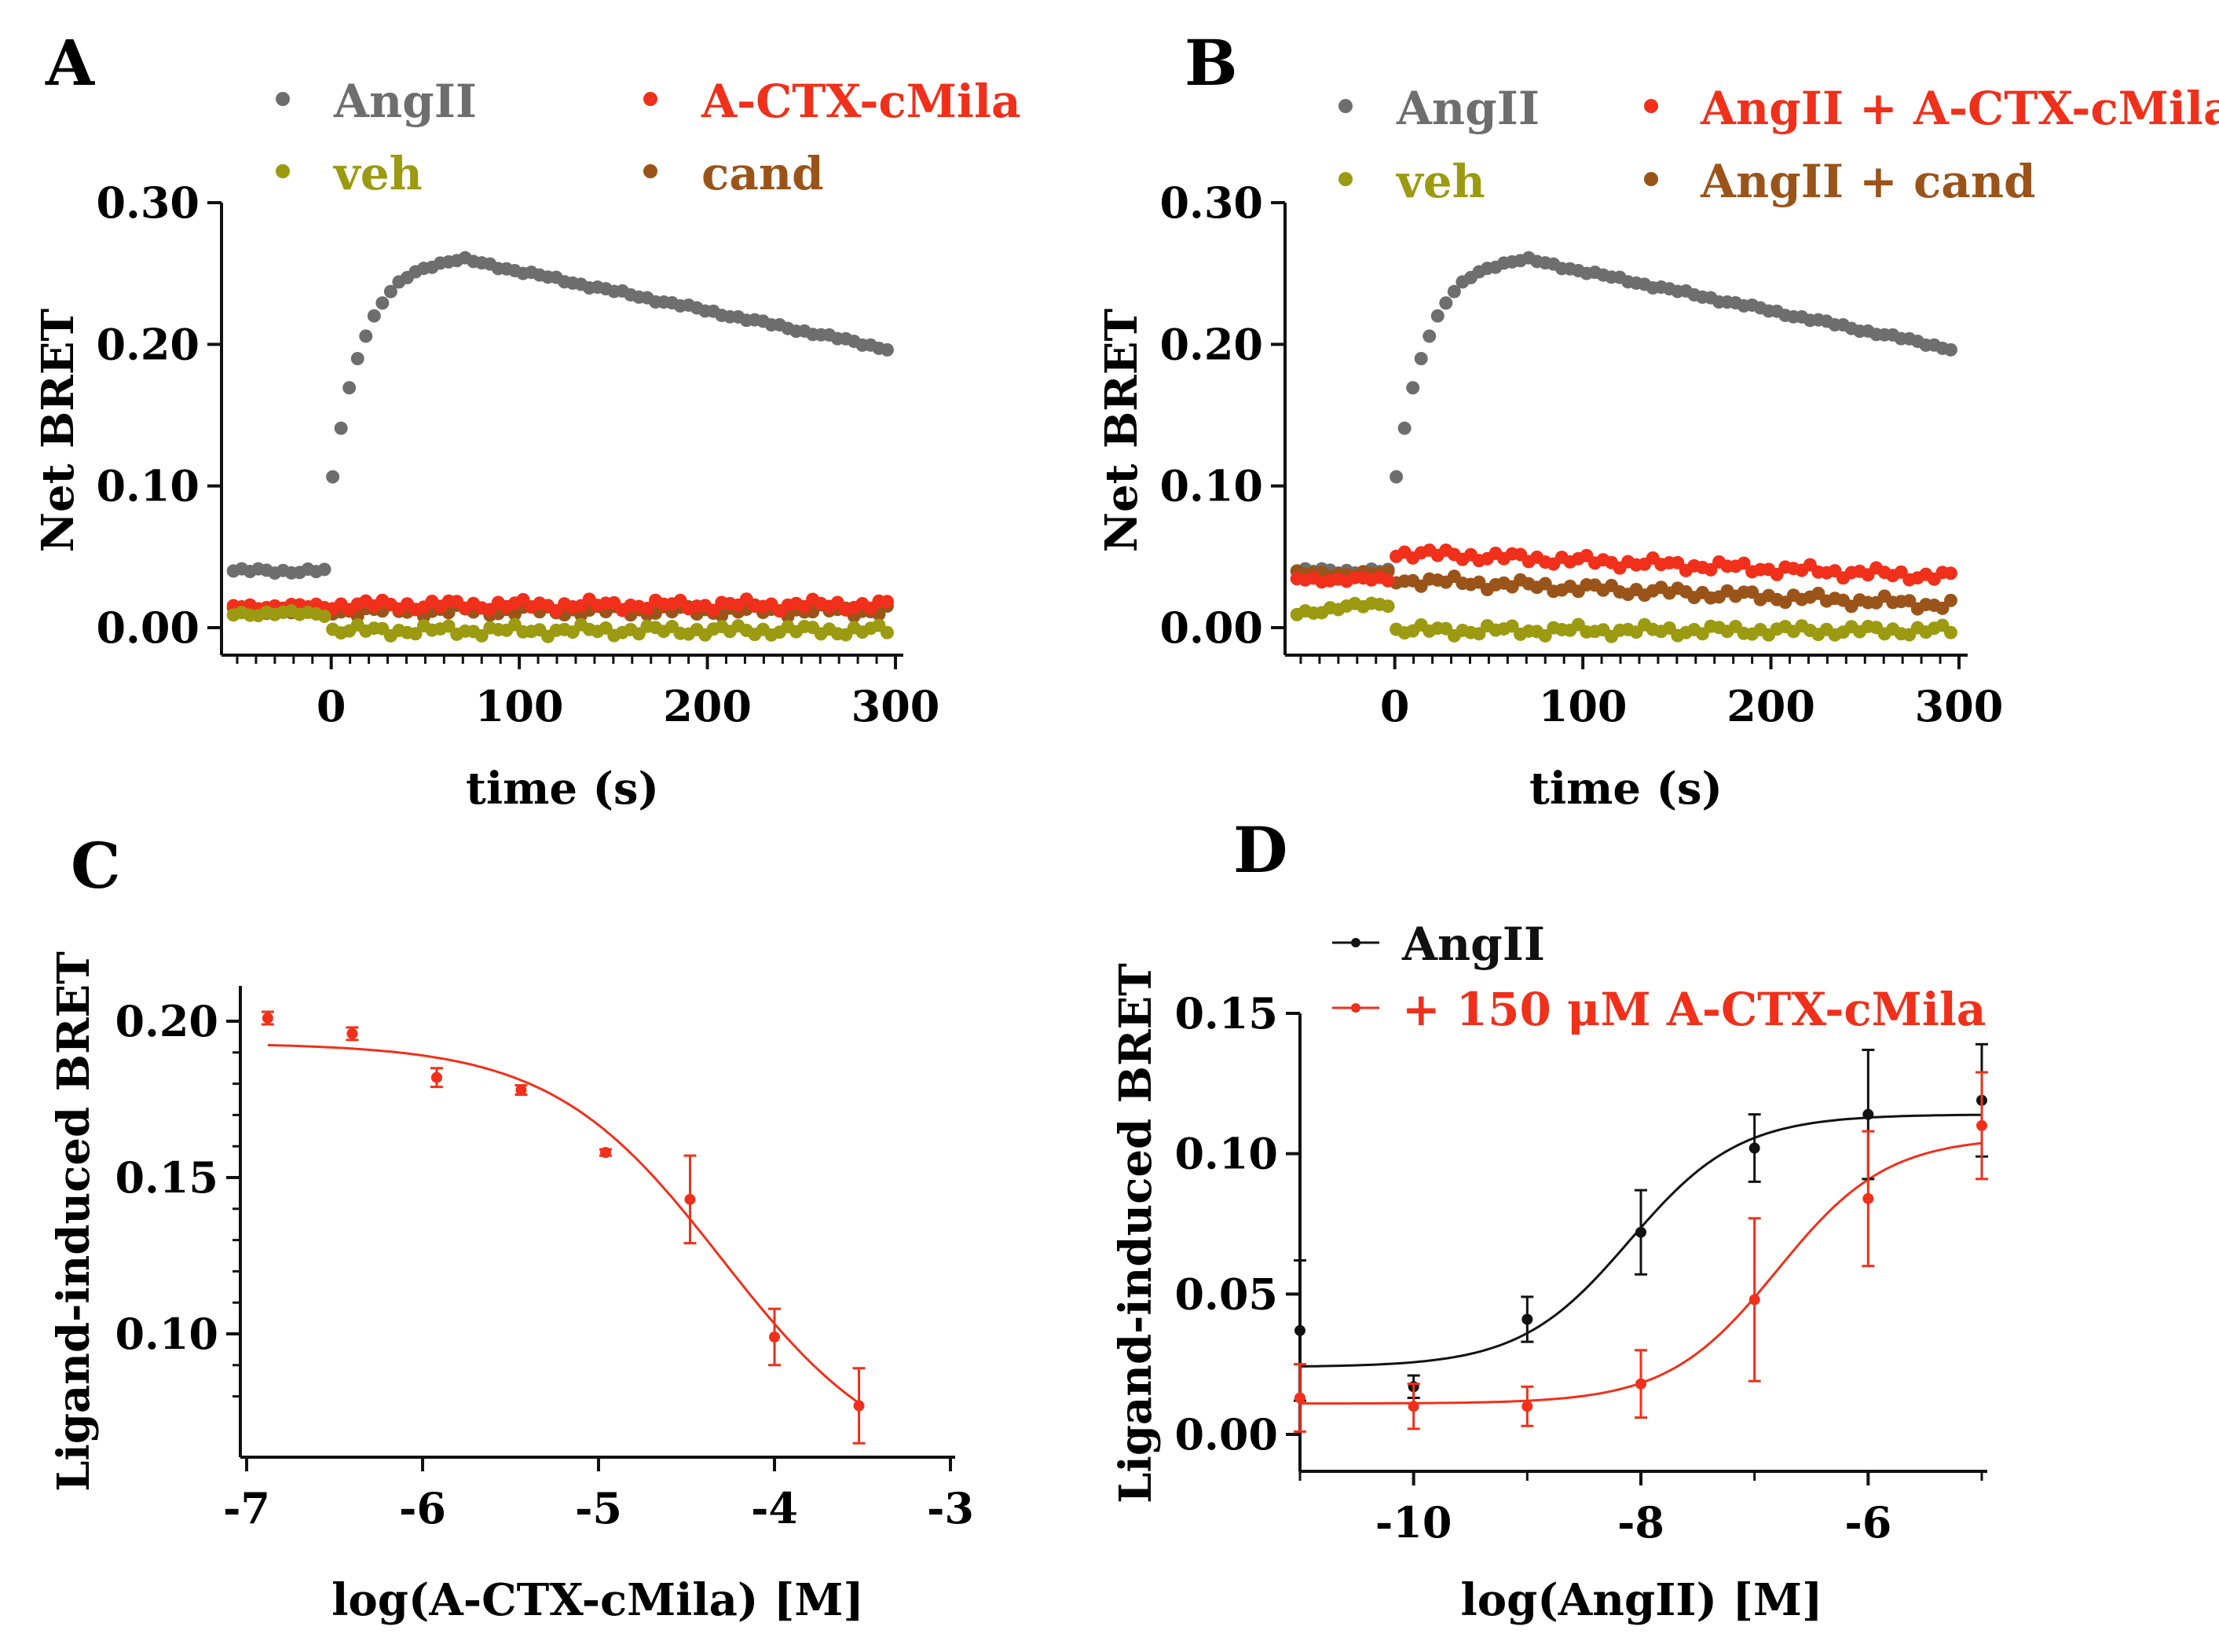 This screenshot has height=1652, width=2219. What do you see at coordinates (1959, 706) in the screenshot?
I see `x-tick-label: 300` at bounding box center [1959, 706].